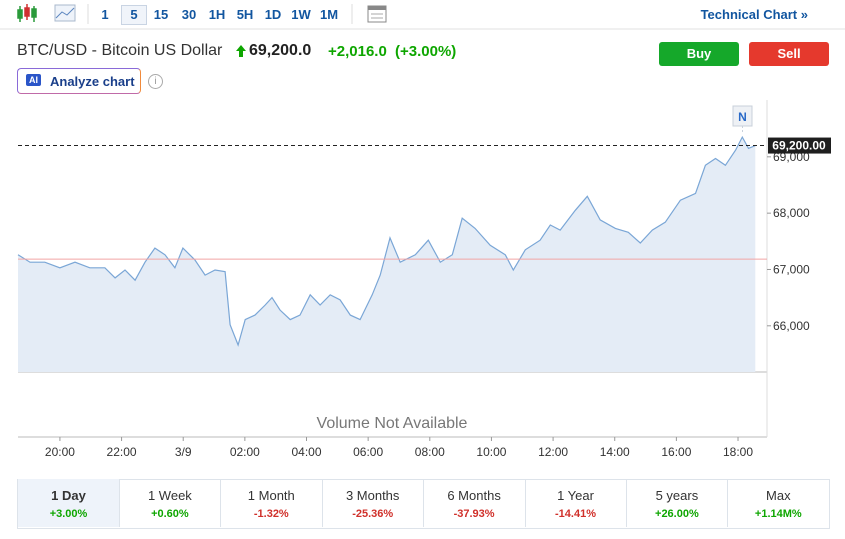 This screenshot has height=539, width=845. What do you see at coordinates (392, 423) in the screenshot?
I see `volume-note: Volume Not Available` at bounding box center [392, 423].